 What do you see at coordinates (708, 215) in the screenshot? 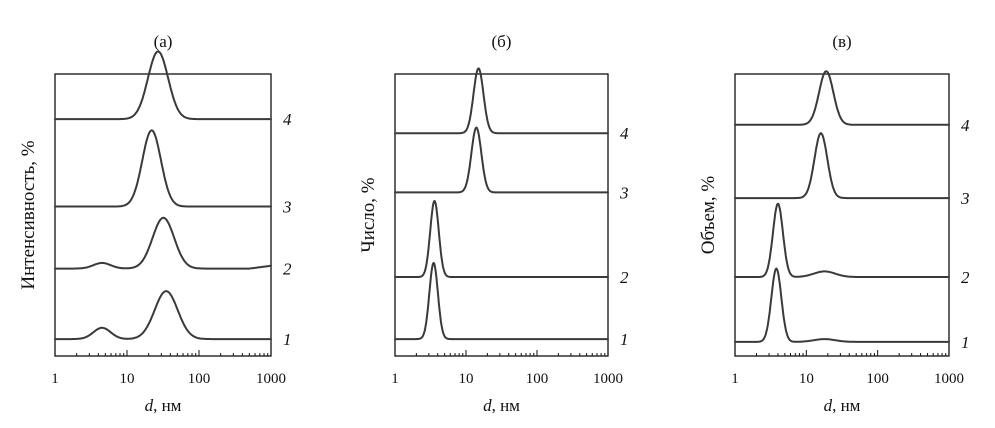
I see `y-axis-label: Объем, %` at bounding box center [708, 215].